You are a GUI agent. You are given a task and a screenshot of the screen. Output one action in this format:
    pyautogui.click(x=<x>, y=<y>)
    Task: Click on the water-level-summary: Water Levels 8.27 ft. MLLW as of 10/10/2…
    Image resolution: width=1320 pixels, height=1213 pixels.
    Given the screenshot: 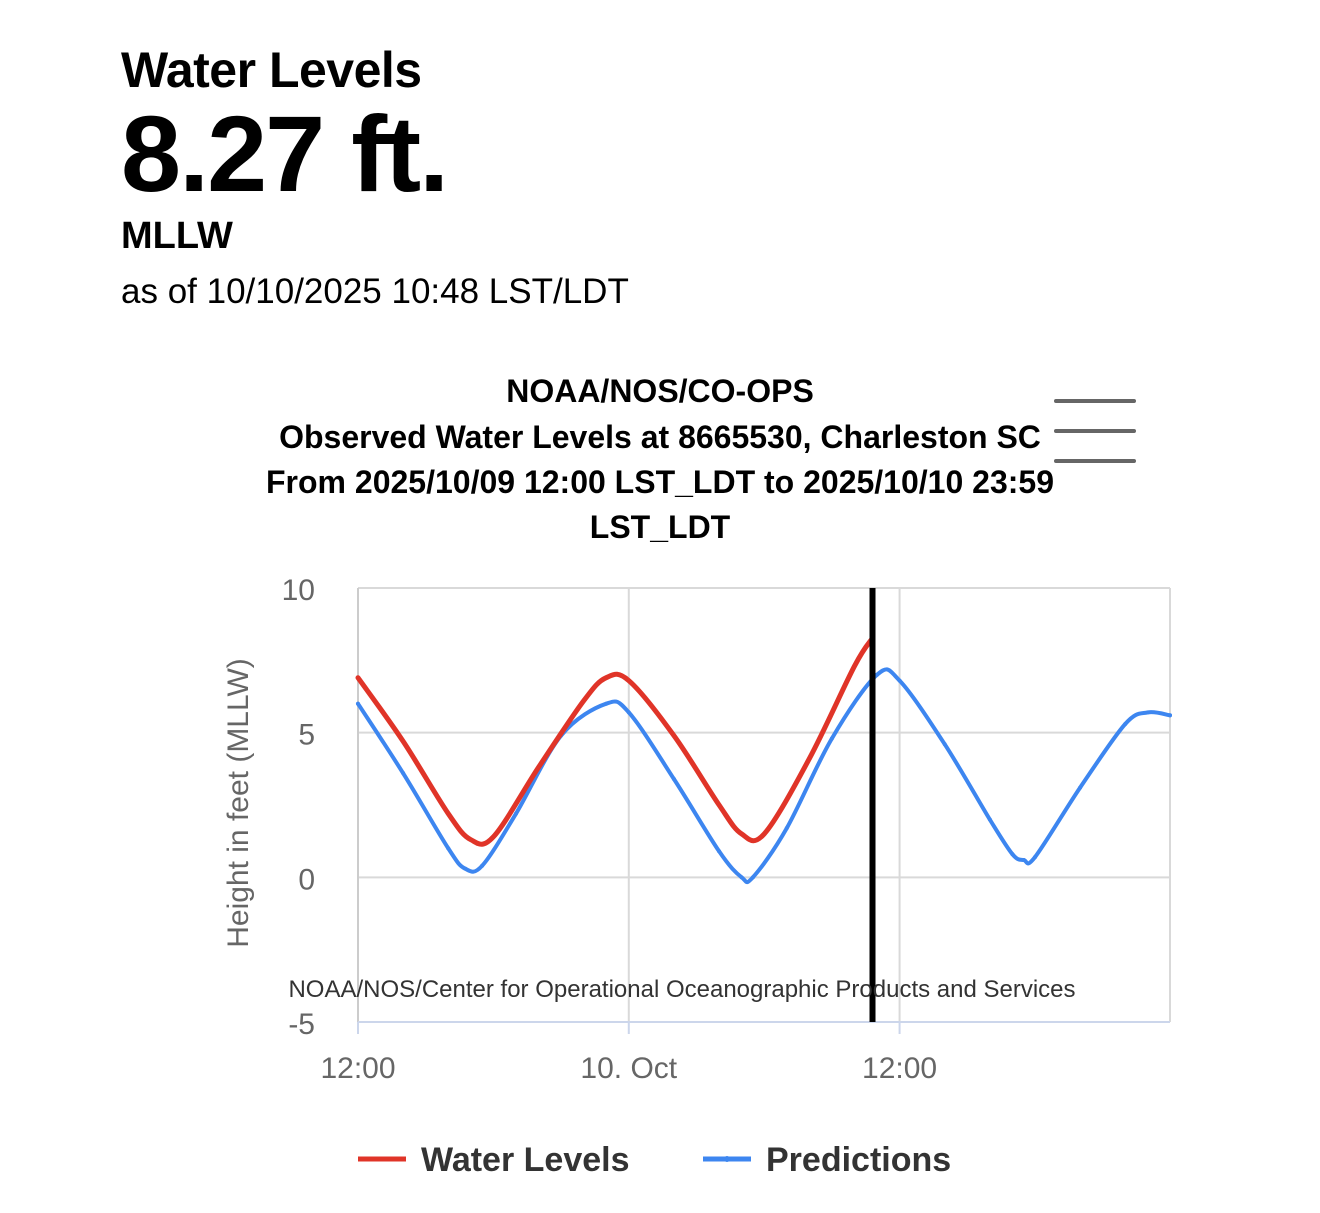 What is the action you would take?
    pyautogui.click(x=375, y=177)
    